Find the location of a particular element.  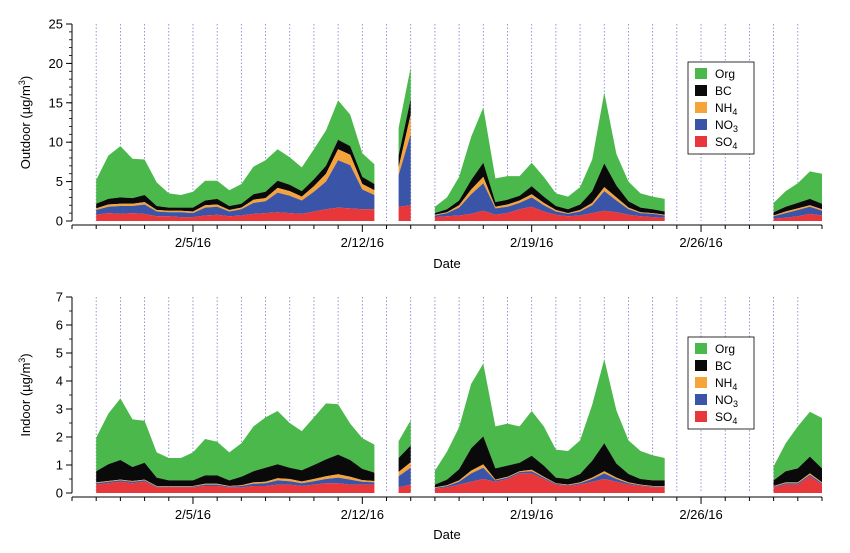

y-tick-label: 2 is located at coordinates (59, 437).